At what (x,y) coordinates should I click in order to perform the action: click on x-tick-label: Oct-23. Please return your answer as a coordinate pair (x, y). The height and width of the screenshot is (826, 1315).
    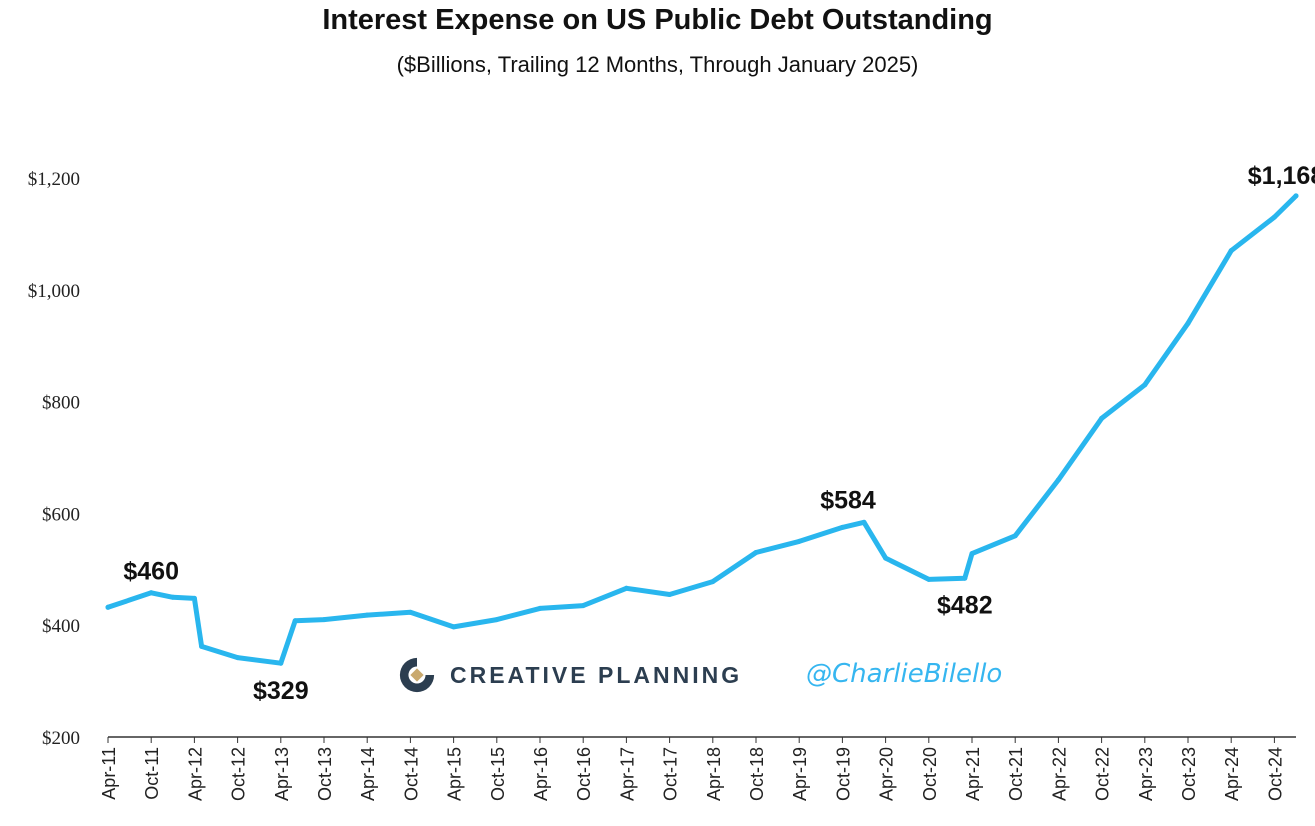
    Looking at the image, I should click on (1189, 774).